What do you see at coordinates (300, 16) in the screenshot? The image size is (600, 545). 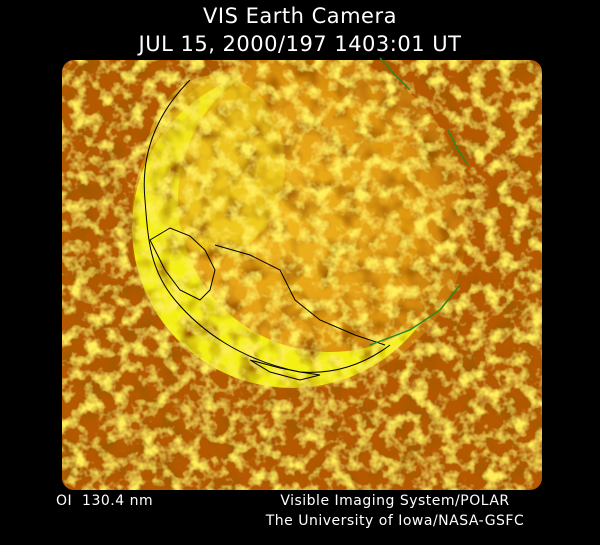 I see `title: VIS Earth Camera` at bounding box center [300, 16].